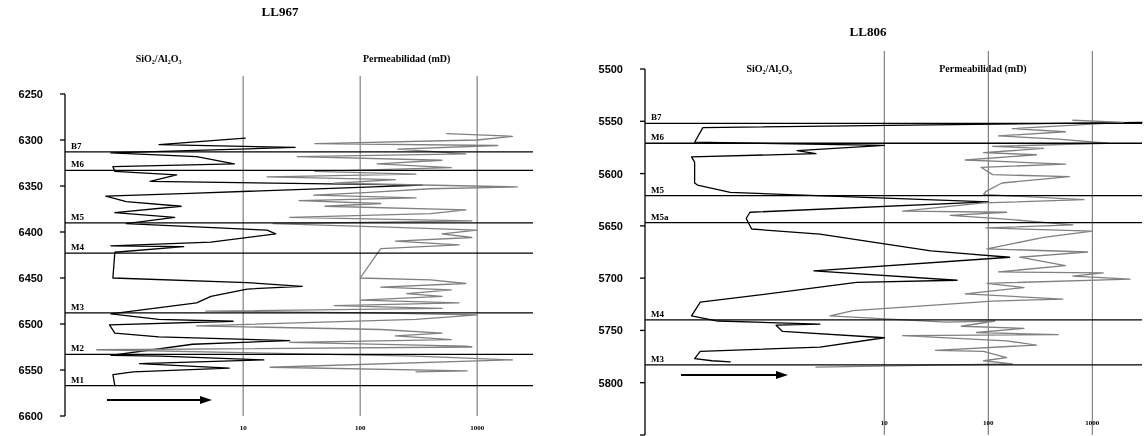 Image resolution: width=1144 pixels, height=436 pixels. Describe the element at coordinates (868, 31) in the screenshot. I see `chart-title: LL806` at that location.